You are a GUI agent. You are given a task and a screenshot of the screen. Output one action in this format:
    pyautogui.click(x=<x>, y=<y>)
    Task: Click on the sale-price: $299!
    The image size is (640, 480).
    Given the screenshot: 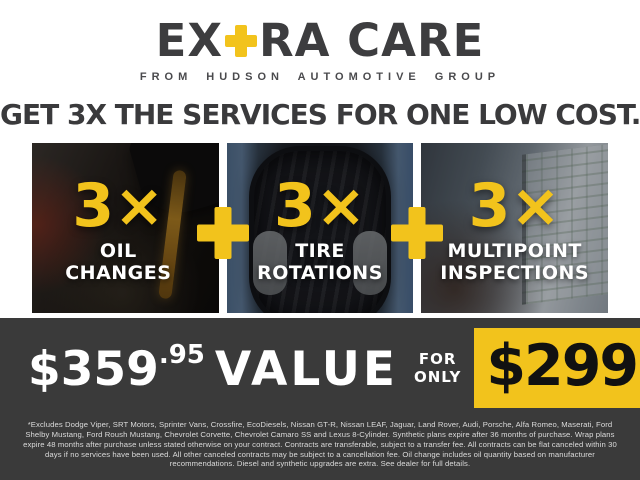 What is the action you would take?
    pyautogui.click(x=563, y=365)
    